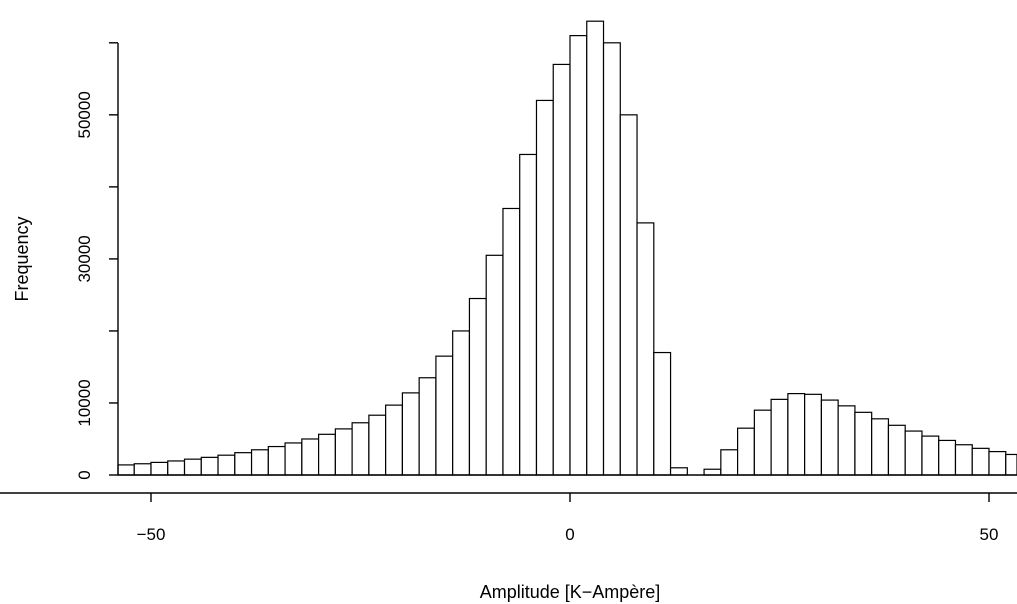  I want to click on y-axis: 0 10000 30000 50000, so click(97, 261).